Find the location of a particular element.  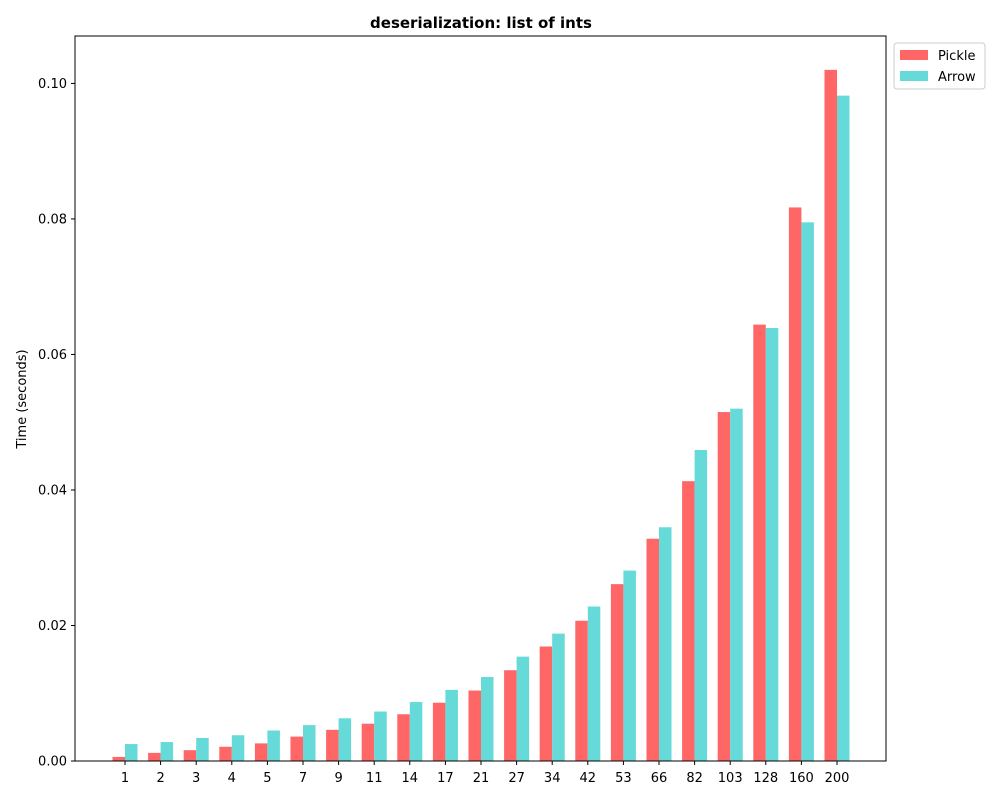

x-tick-label: 14 is located at coordinates (410, 778).